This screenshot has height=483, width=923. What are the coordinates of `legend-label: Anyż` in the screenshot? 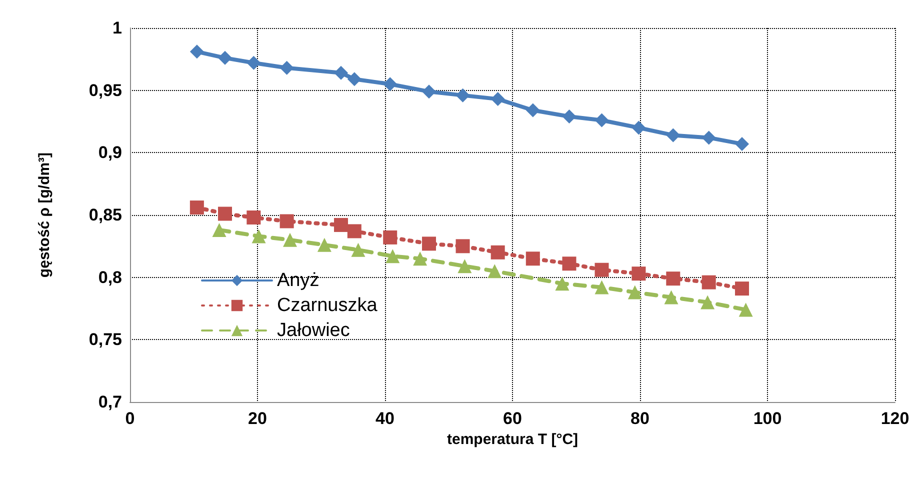 It's located at (298, 280).